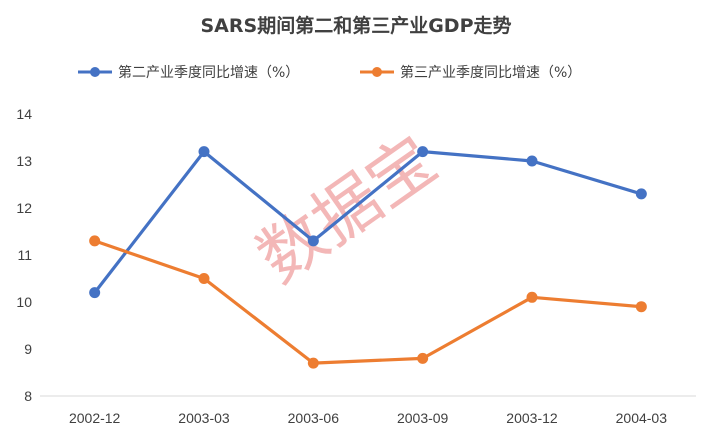 The image size is (712, 443). What do you see at coordinates (24, 302) in the screenshot?
I see `y-tick-label: 10` at bounding box center [24, 302].